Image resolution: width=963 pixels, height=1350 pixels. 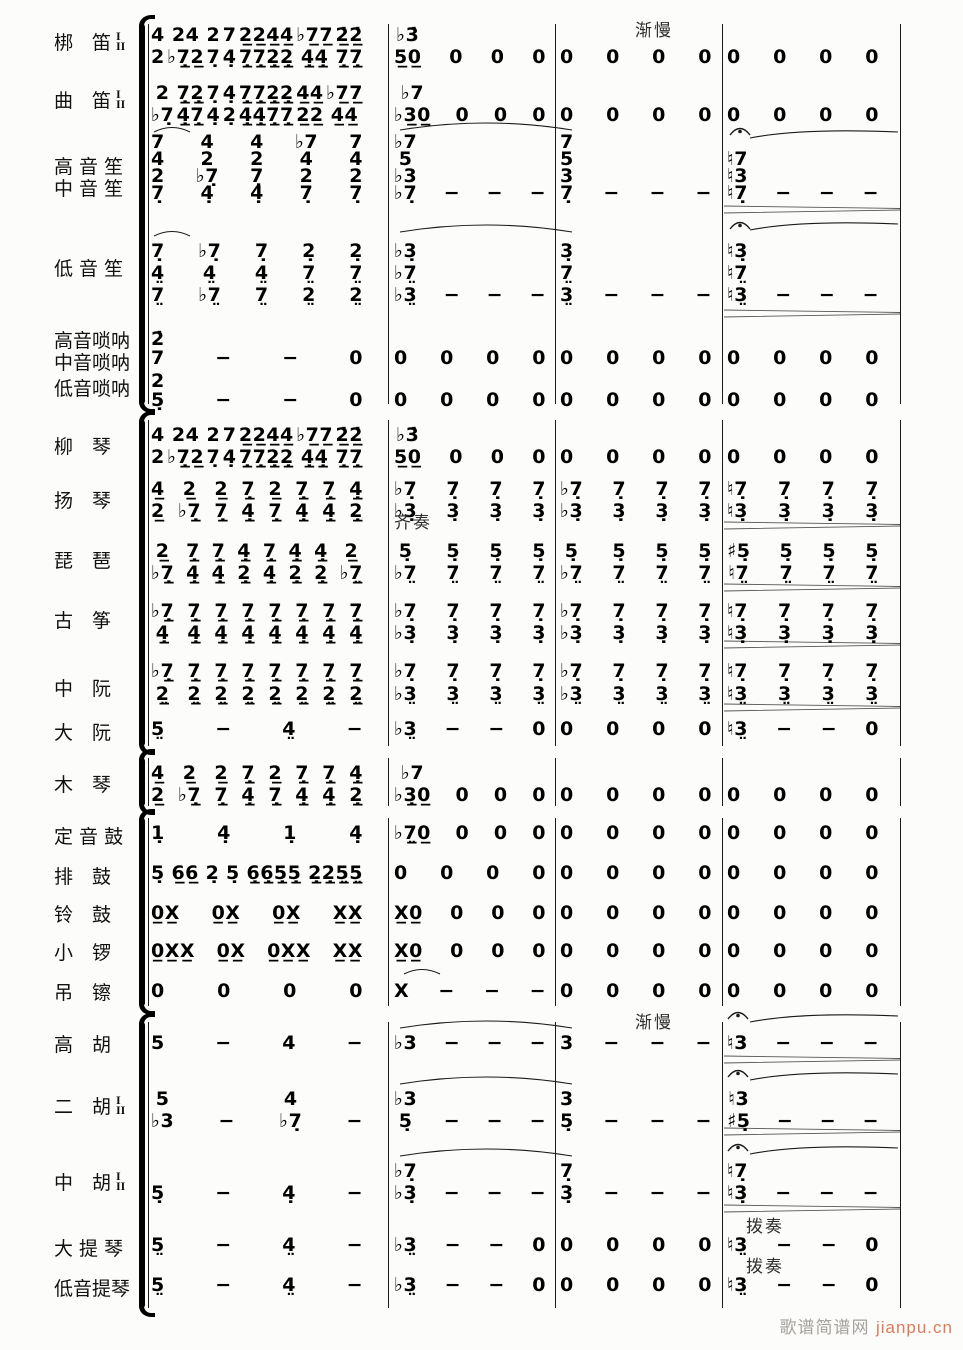 What do you see at coordinates (89, 268) in the screenshot?
I see `instrument-label-text: 低 音 笙` at bounding box center [89, 268].